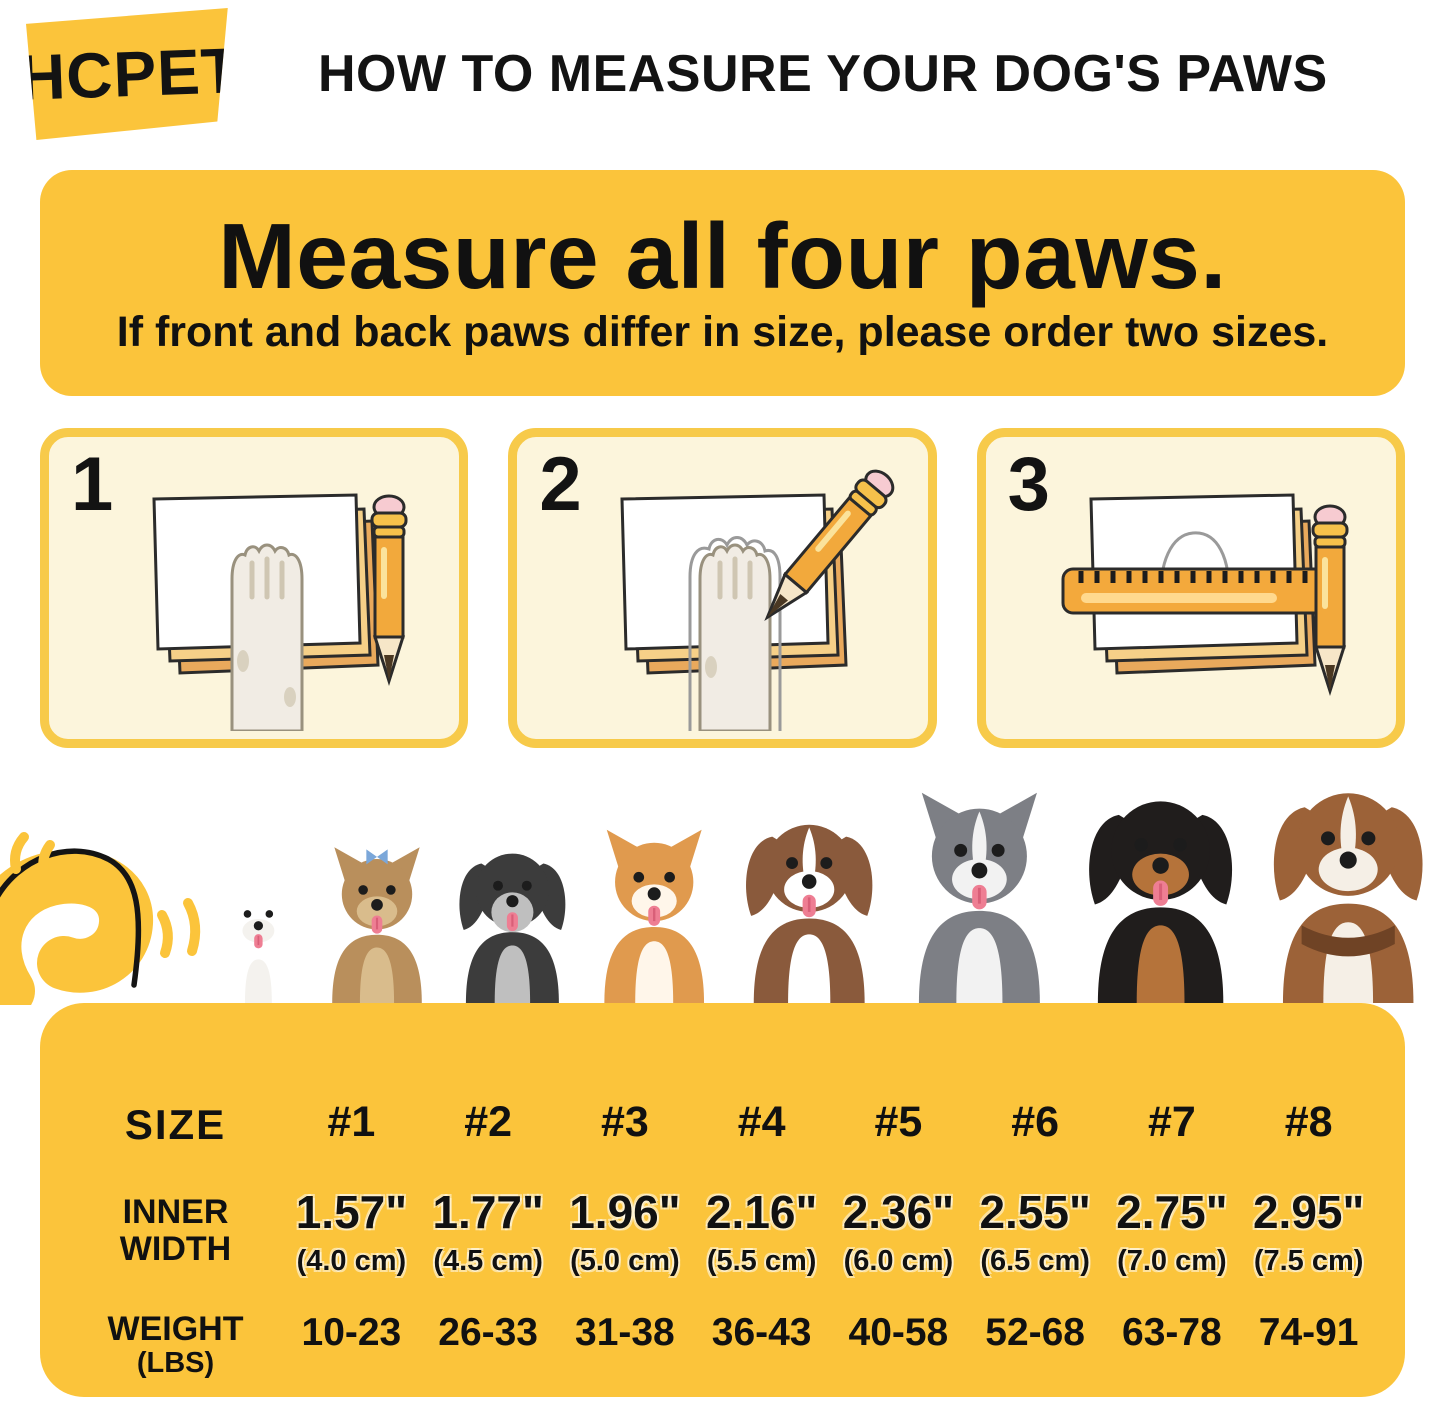  What do you see at coordinates (761, 1211) in the screenshot?
I see `inch-value: 2.16"` at bounding box center [761, 1211].